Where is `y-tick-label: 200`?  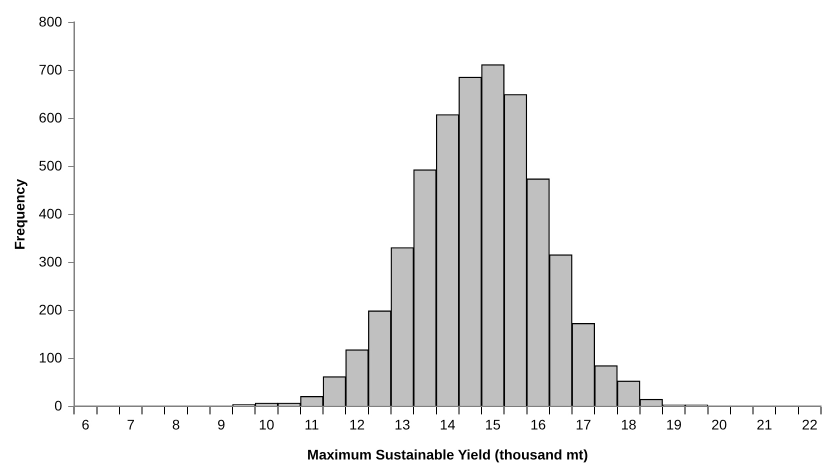 y-tick-label: 200 is located at coordinates (50, 309).